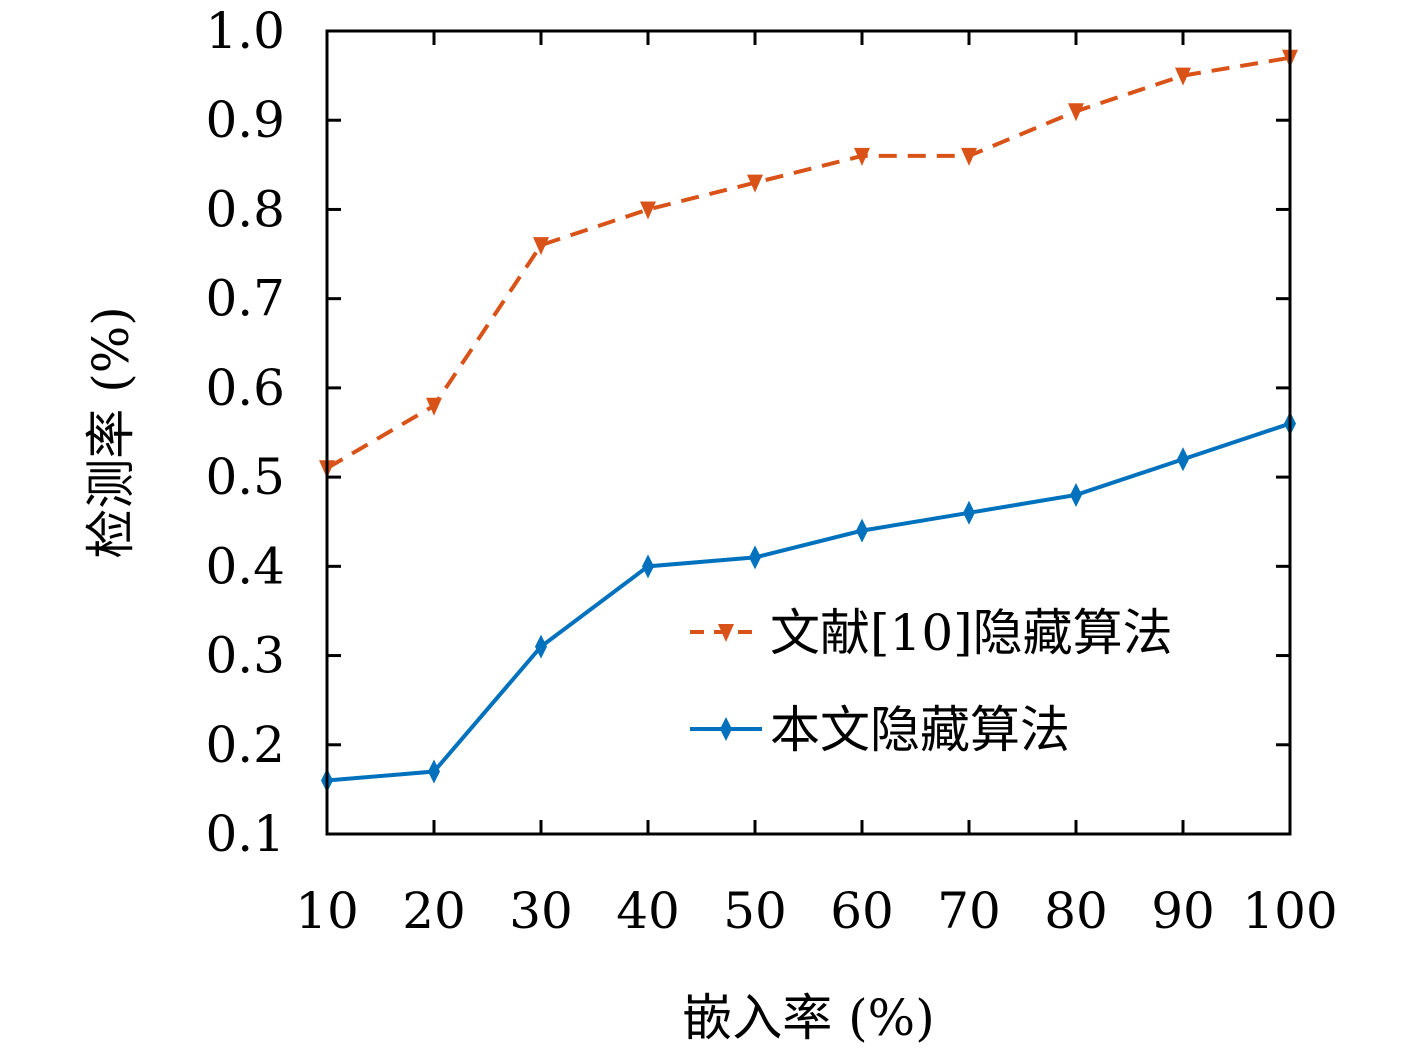 The image size is (1417, 1056). What do you see at coordinates (808, 1018) in the screenshot?
I see `x-axis-title: 嵌入率 (%)` at bounding box center [808, 1018].